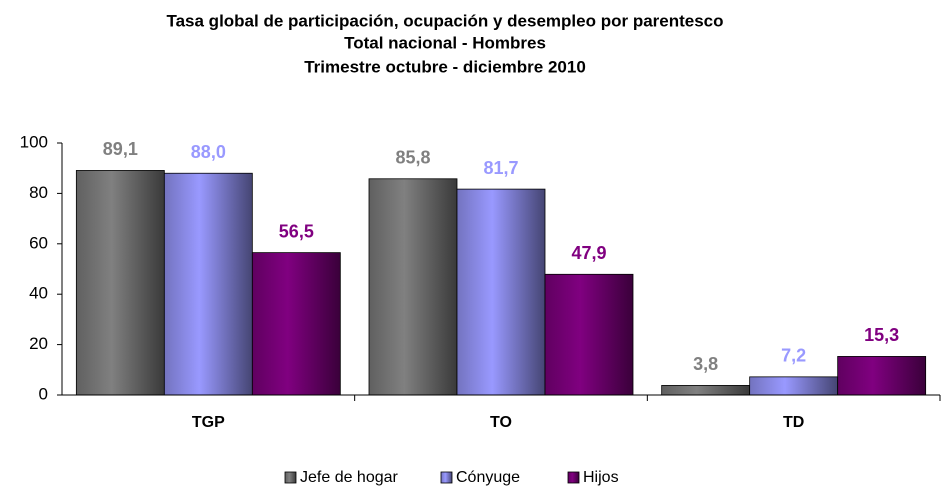 This screenshot has height=489, width=944. I want to click on value-label: 15,3, so click(881, 335).